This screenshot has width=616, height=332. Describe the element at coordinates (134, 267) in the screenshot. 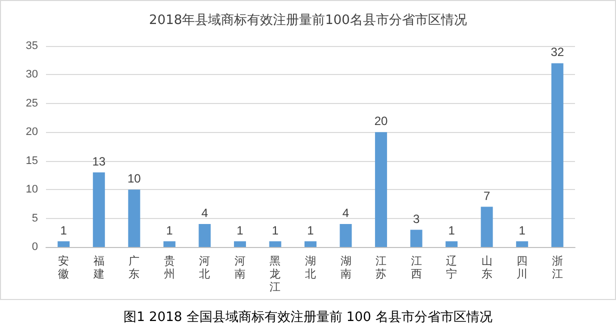

I see `x-tick-label: 广东` at that location.